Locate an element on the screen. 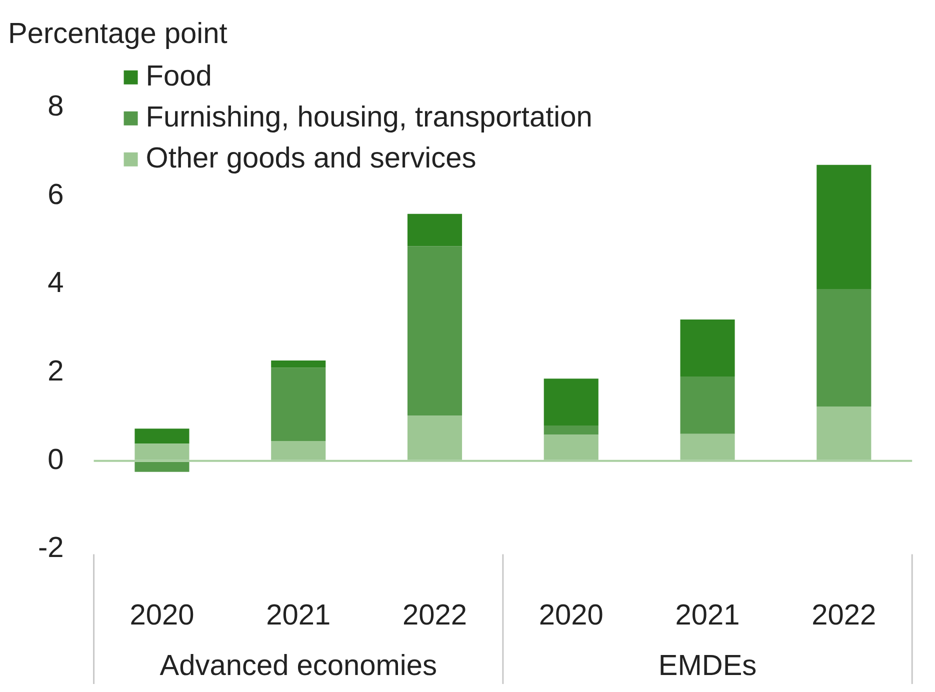 The width and height of the screenshot is (935, 692). y-tick-label: 8 is located at coordinates (56, 106).